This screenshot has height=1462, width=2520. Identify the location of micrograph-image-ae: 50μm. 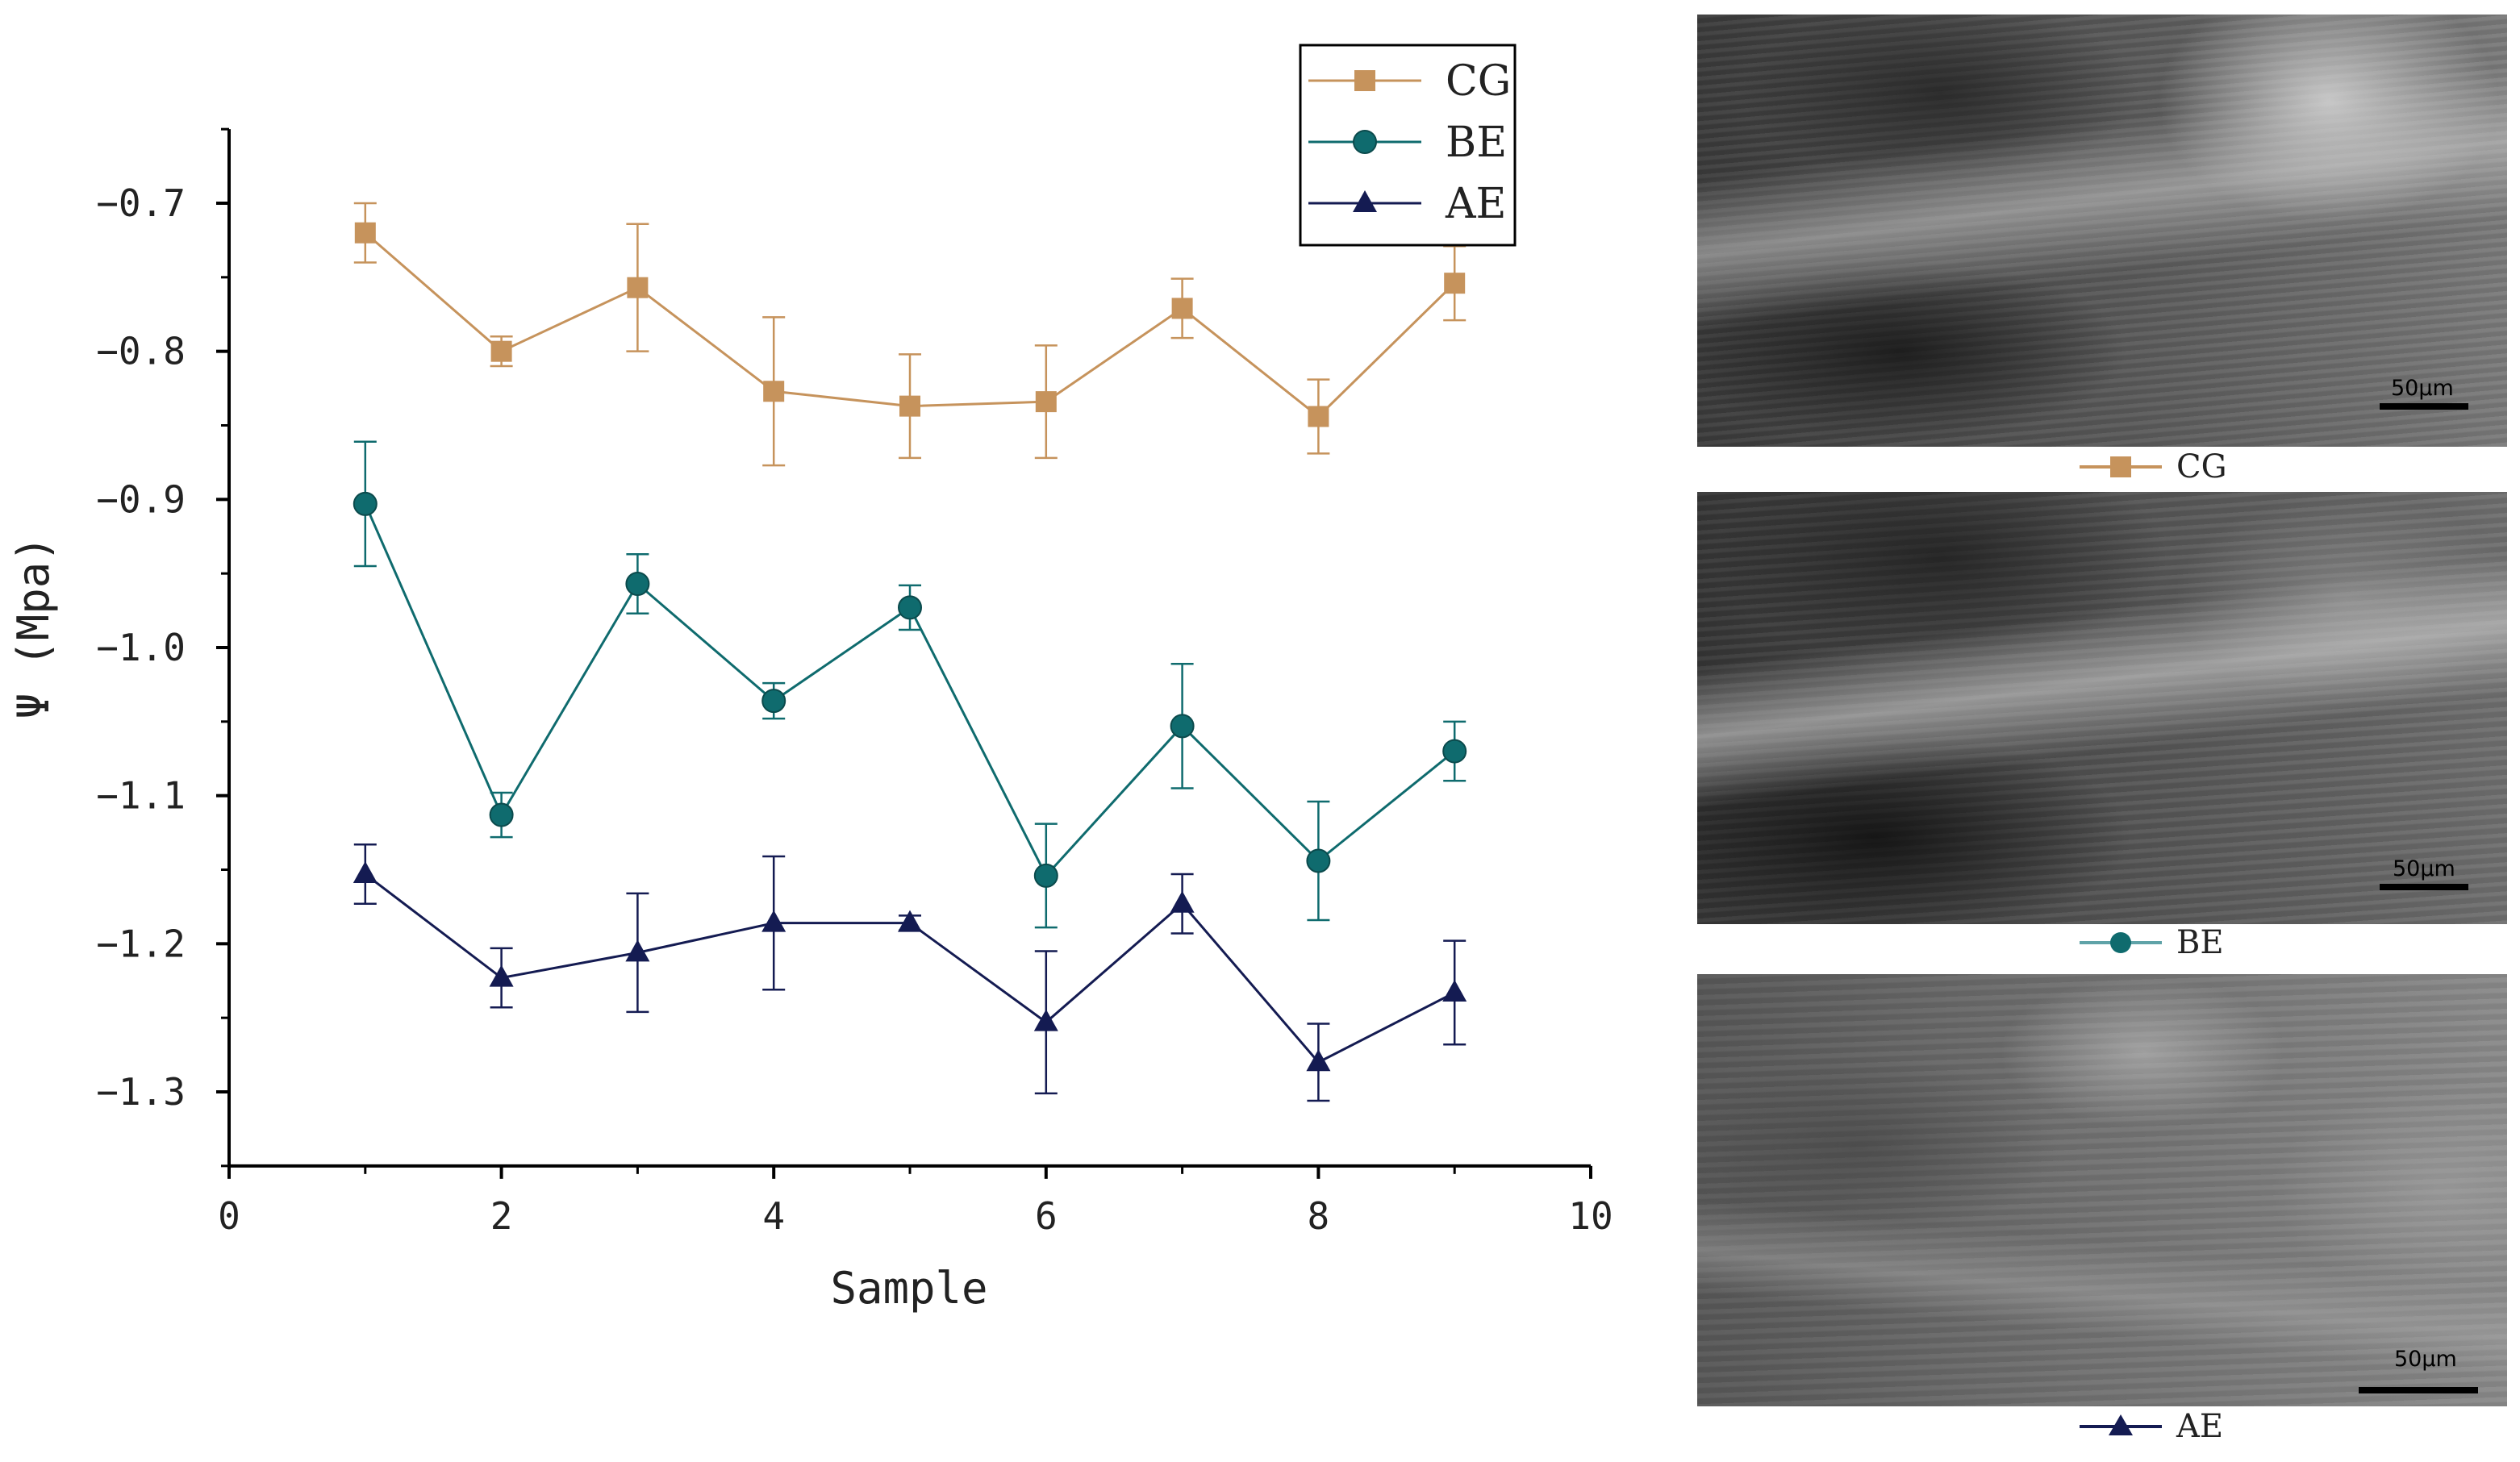
(2102, 1190).